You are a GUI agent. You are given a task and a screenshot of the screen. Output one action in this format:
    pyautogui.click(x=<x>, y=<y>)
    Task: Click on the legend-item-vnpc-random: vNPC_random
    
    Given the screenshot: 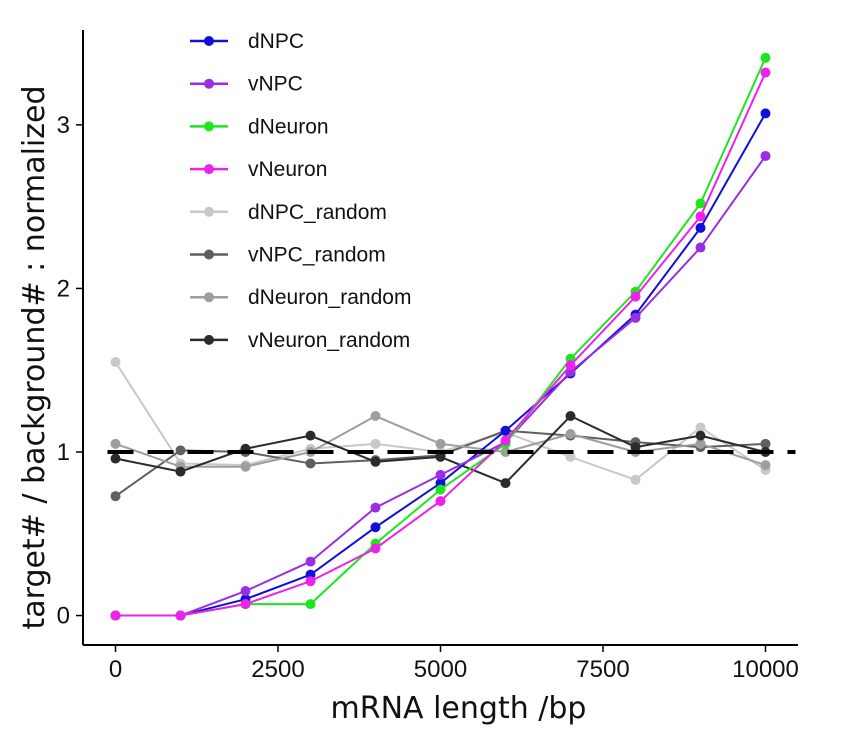 What is the action you would take?
    pyautogui.click(x=288, y=255)
    